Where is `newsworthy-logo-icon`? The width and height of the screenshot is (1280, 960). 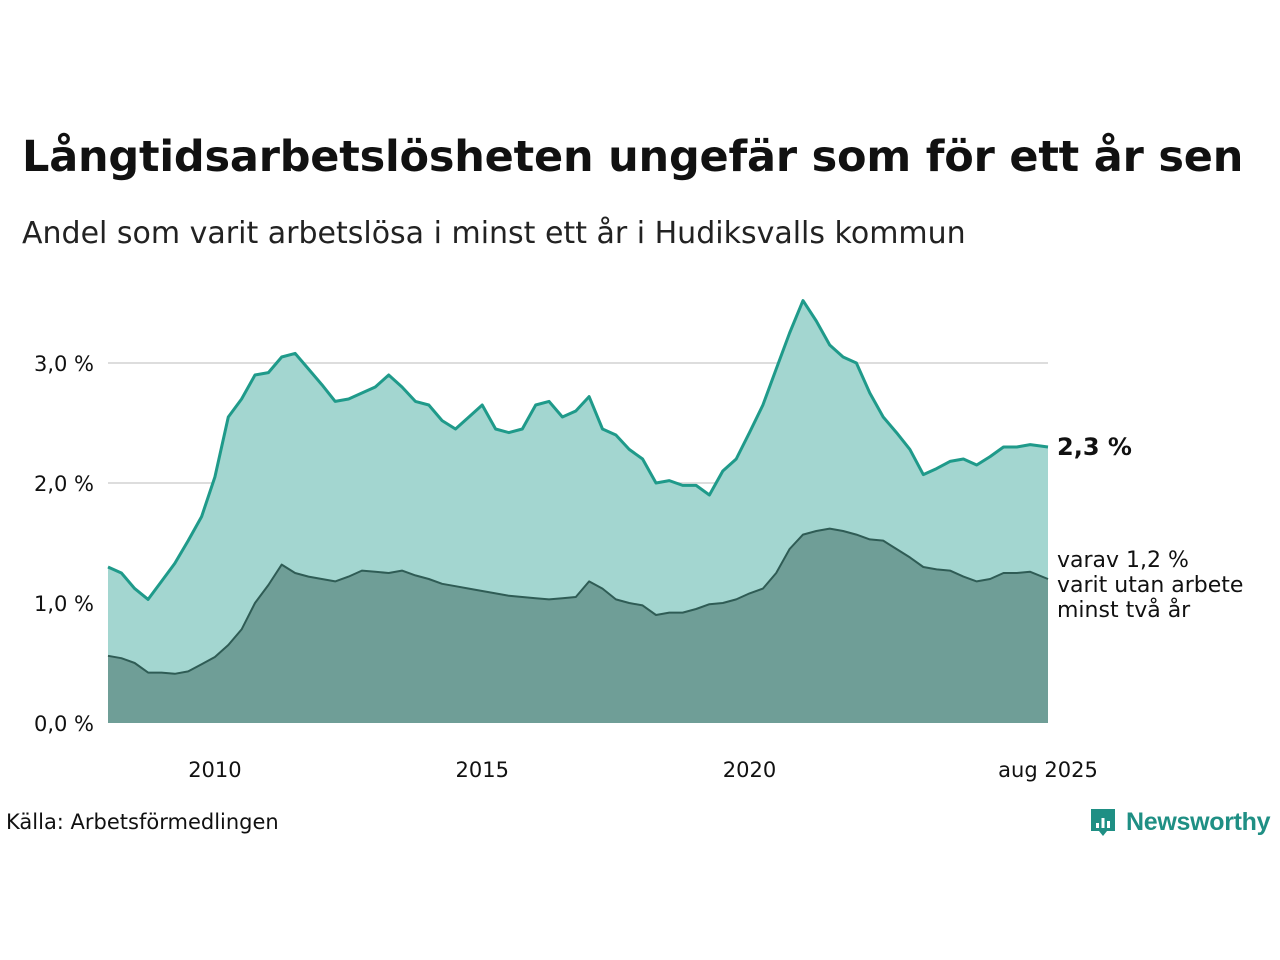 newsworthy-logo-icon is located at coordinates (1103, 822).